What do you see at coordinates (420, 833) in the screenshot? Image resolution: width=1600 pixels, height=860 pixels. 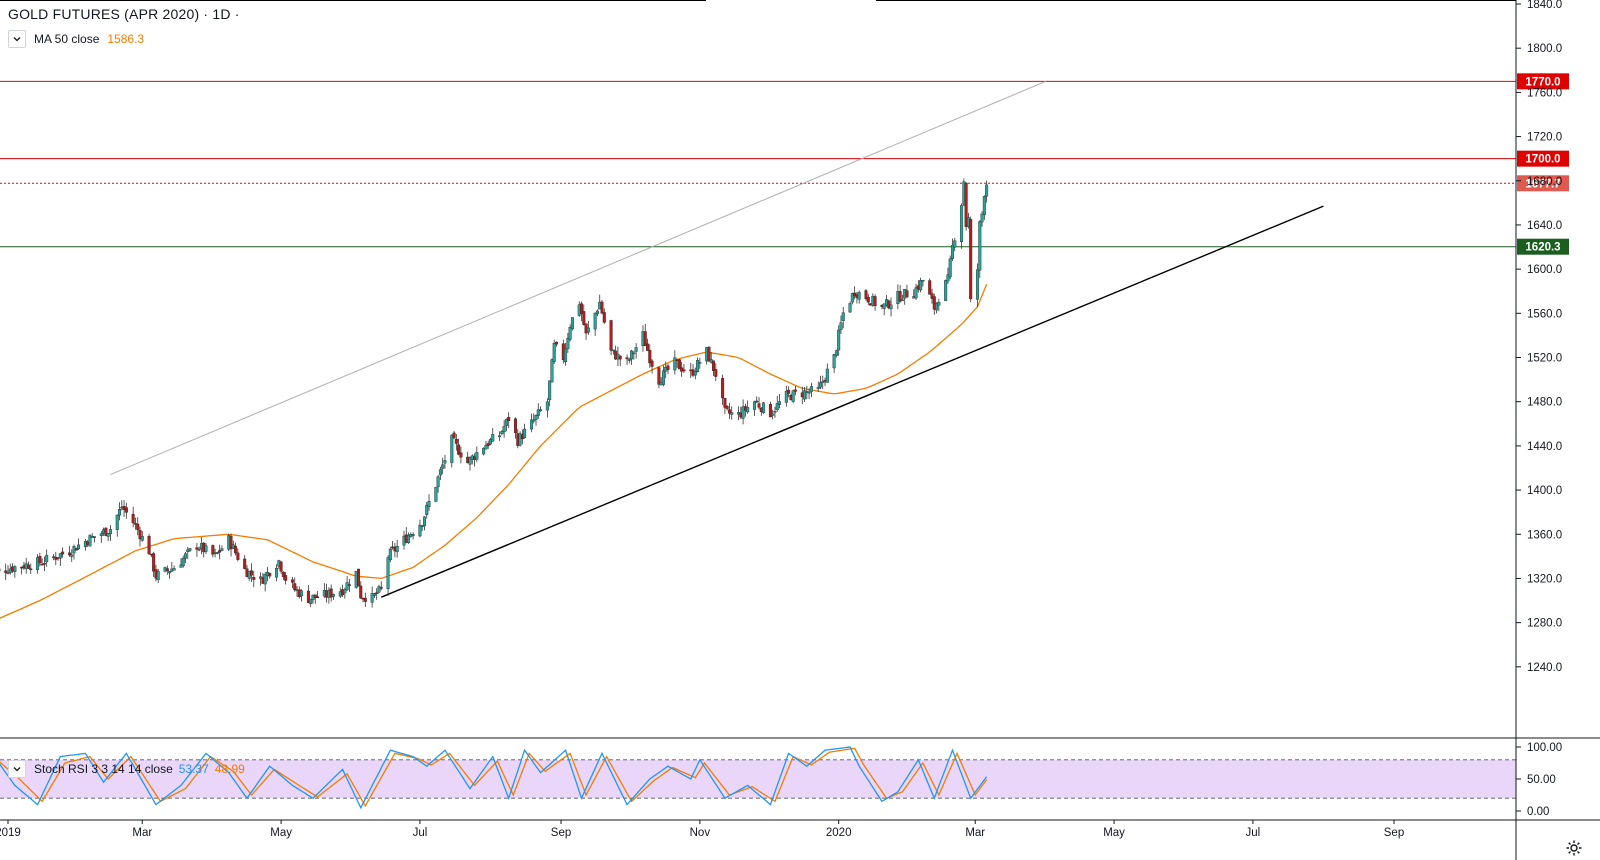 I see `time-tick-label: Jul` at bounding box center [420, 833].